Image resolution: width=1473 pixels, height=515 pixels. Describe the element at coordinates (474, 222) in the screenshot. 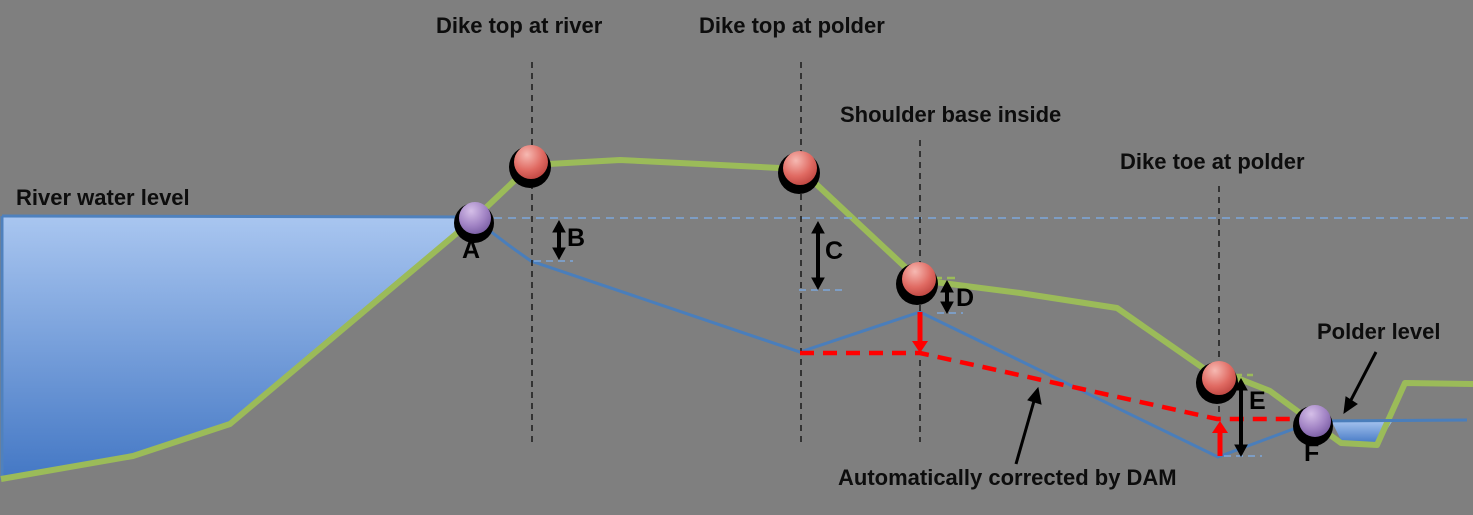

I see `marker-a-purple` at that location.